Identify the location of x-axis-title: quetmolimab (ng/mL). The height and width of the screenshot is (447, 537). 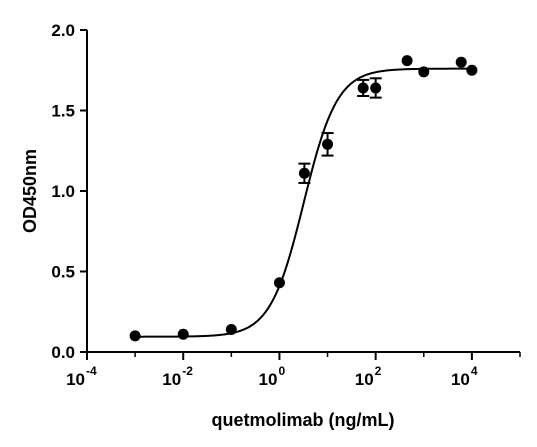
(303, 420).